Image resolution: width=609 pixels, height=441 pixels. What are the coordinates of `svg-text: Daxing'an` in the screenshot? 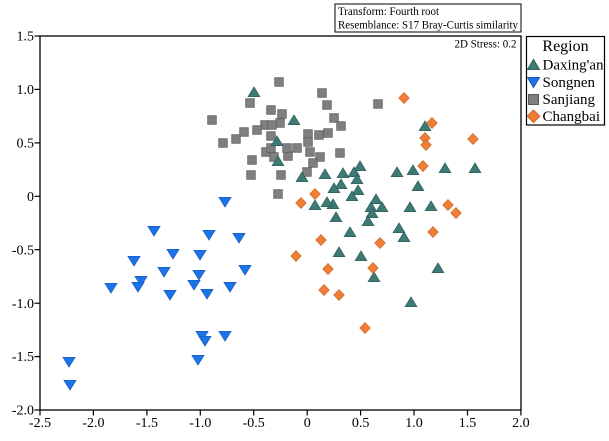 It's located at (574, 66).